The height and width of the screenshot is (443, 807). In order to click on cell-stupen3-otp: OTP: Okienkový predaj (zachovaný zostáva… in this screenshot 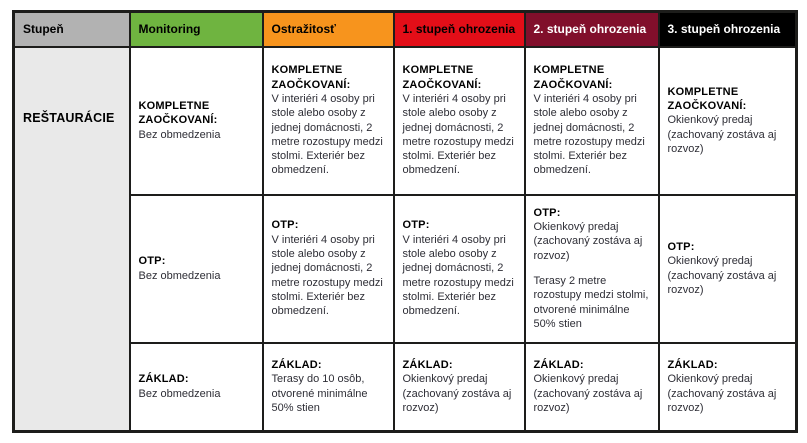, I will do `click(727, 268)`.